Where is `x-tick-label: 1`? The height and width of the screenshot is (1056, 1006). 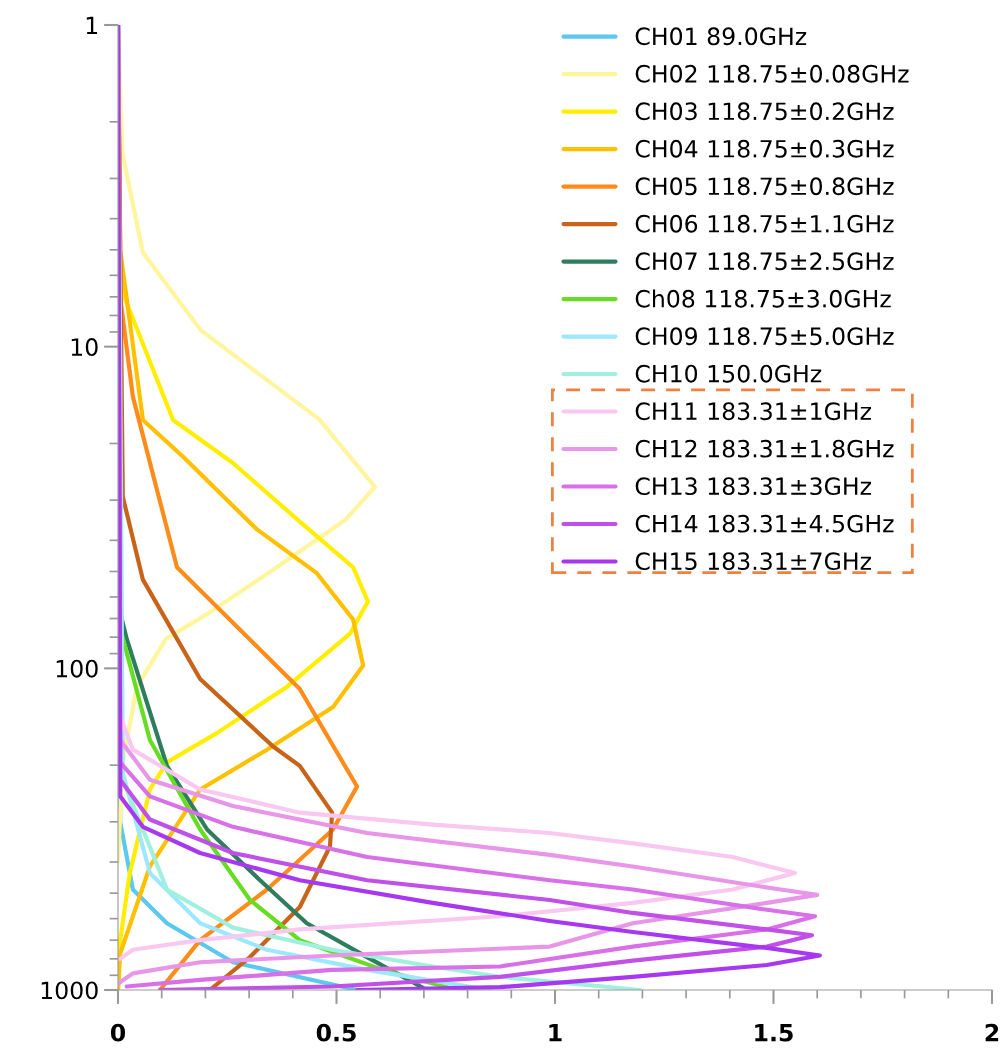
x-tick-label: 1 is located at coordinates (555, 1033).